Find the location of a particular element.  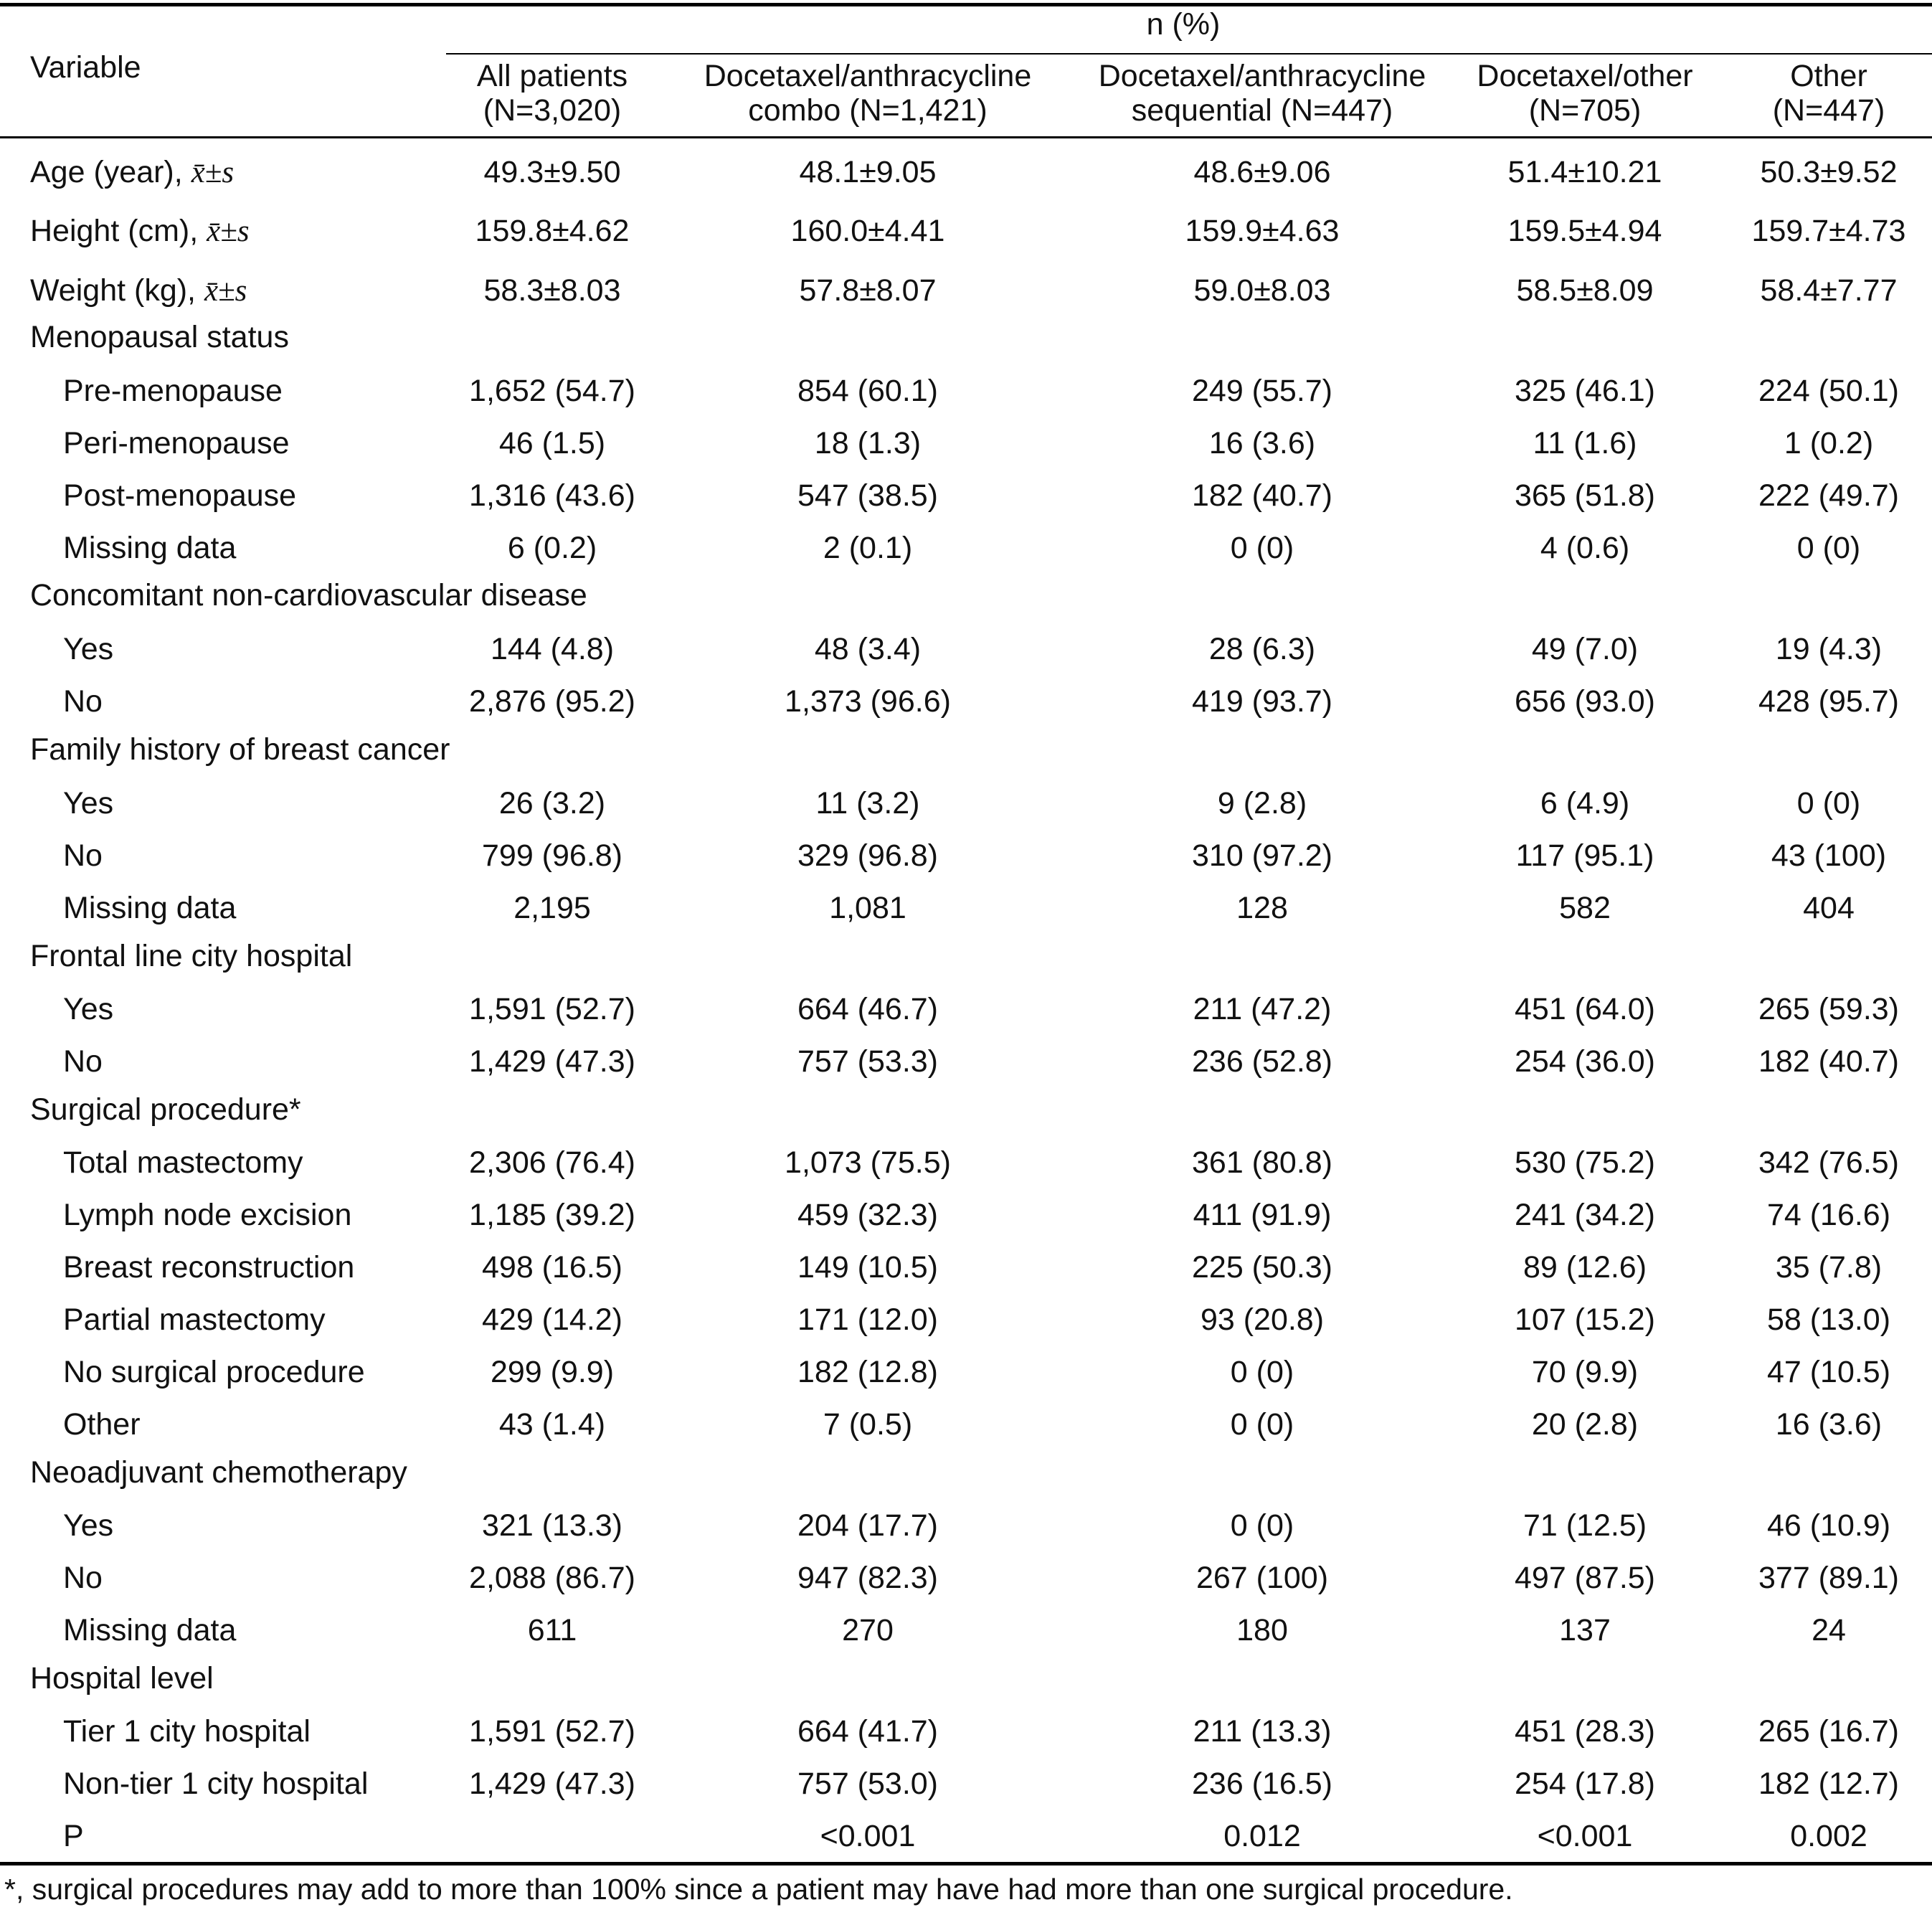

section-row: Hospital level is located at coordinates (966, 1678).